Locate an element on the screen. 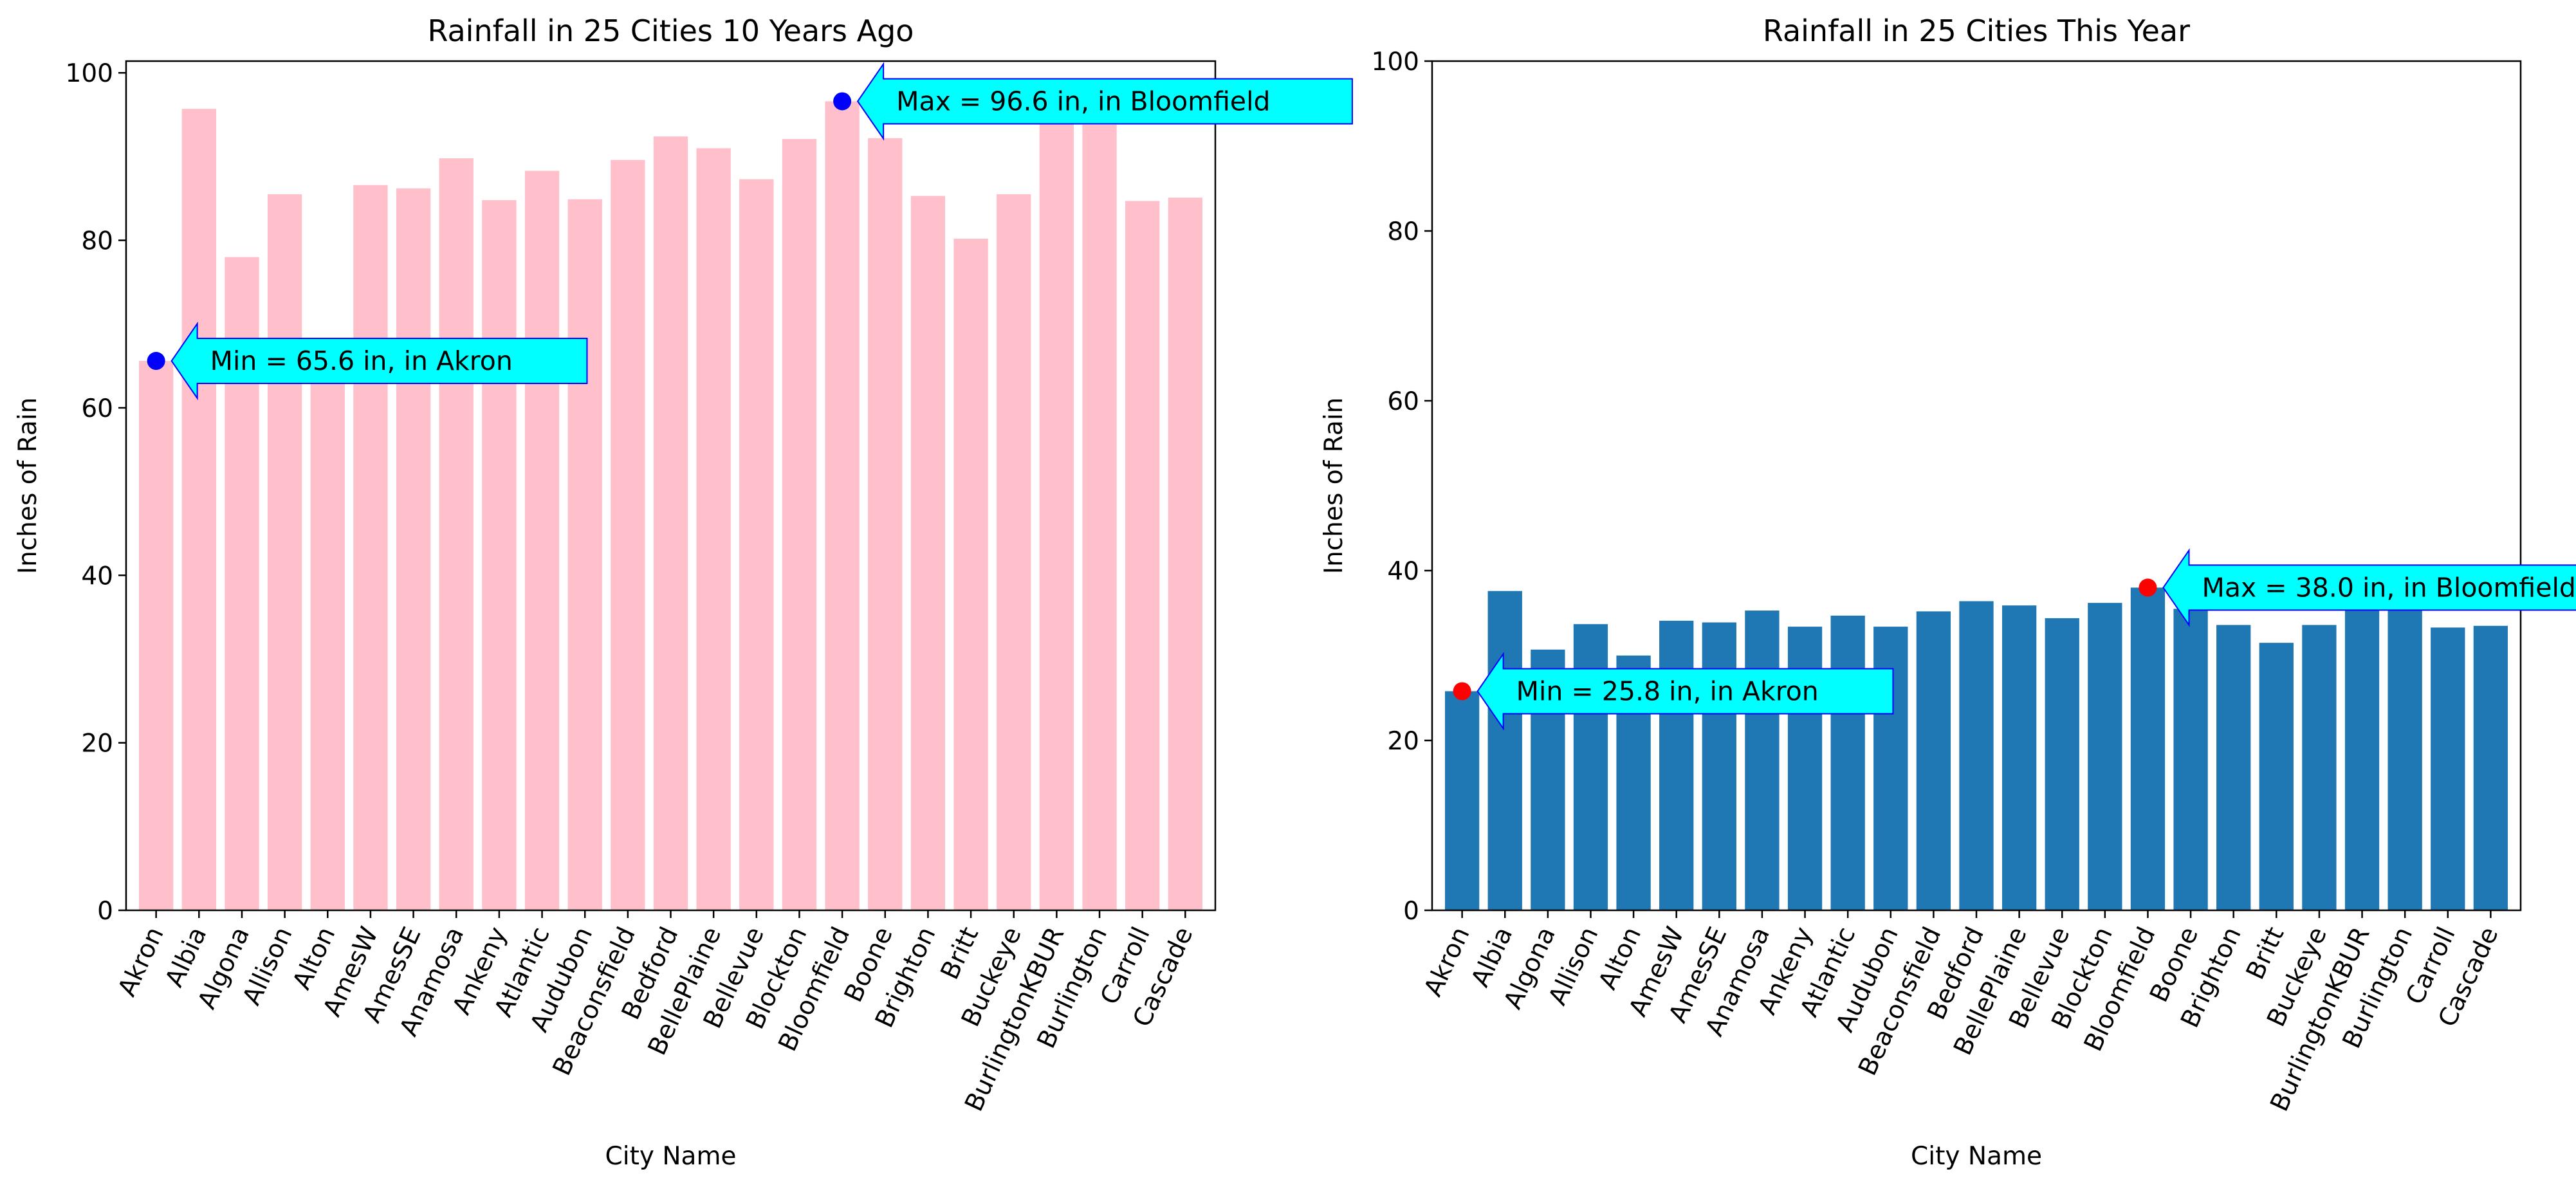 Image resolution: width=2576 pixels, height=1194 pixels. bar-audubon is located at coordinates (584, 554).